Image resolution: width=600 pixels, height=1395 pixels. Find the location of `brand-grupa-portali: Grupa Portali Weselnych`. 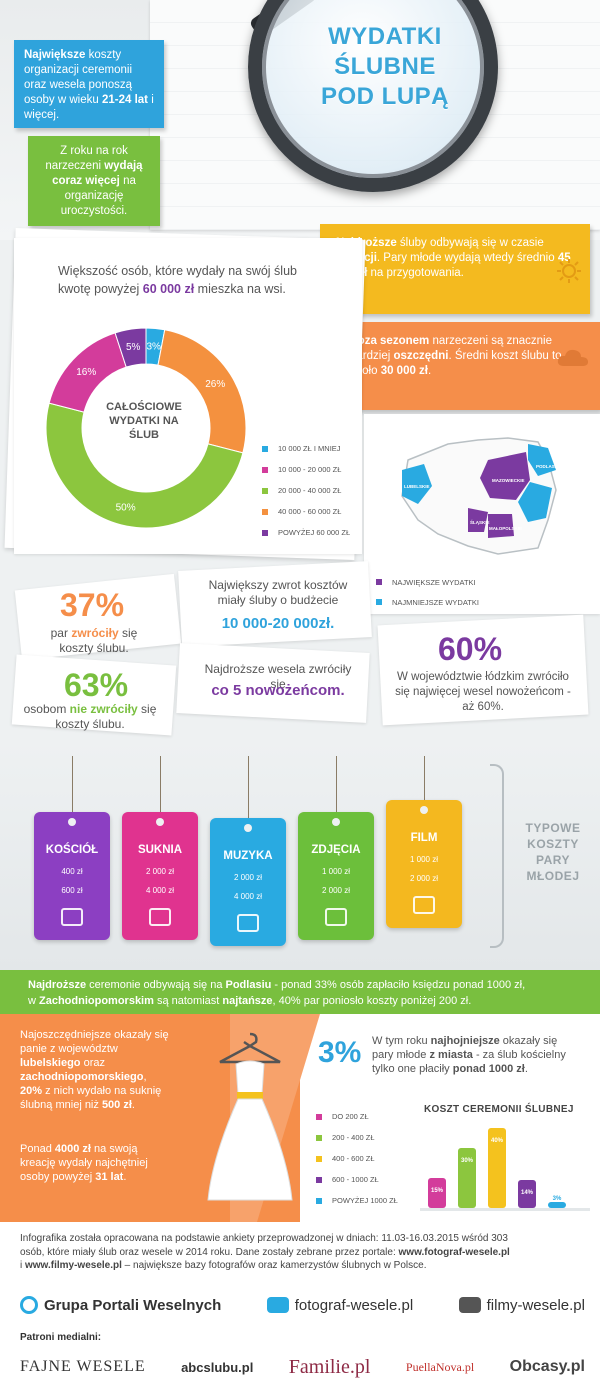

brand-grupa-portali: Grupa Portali Weselnych is located at coordinates (120, 1305).